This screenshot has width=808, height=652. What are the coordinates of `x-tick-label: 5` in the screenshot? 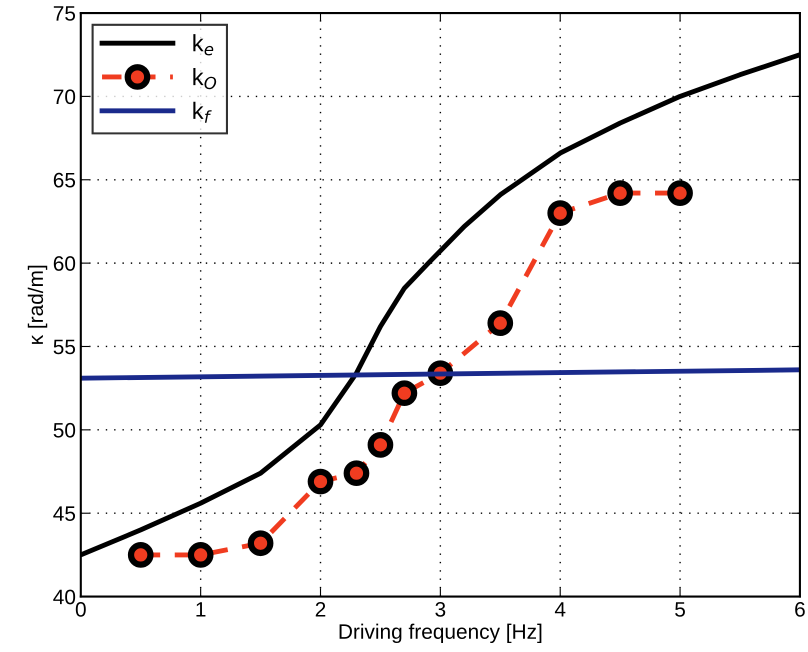 It's located at (680, 609).